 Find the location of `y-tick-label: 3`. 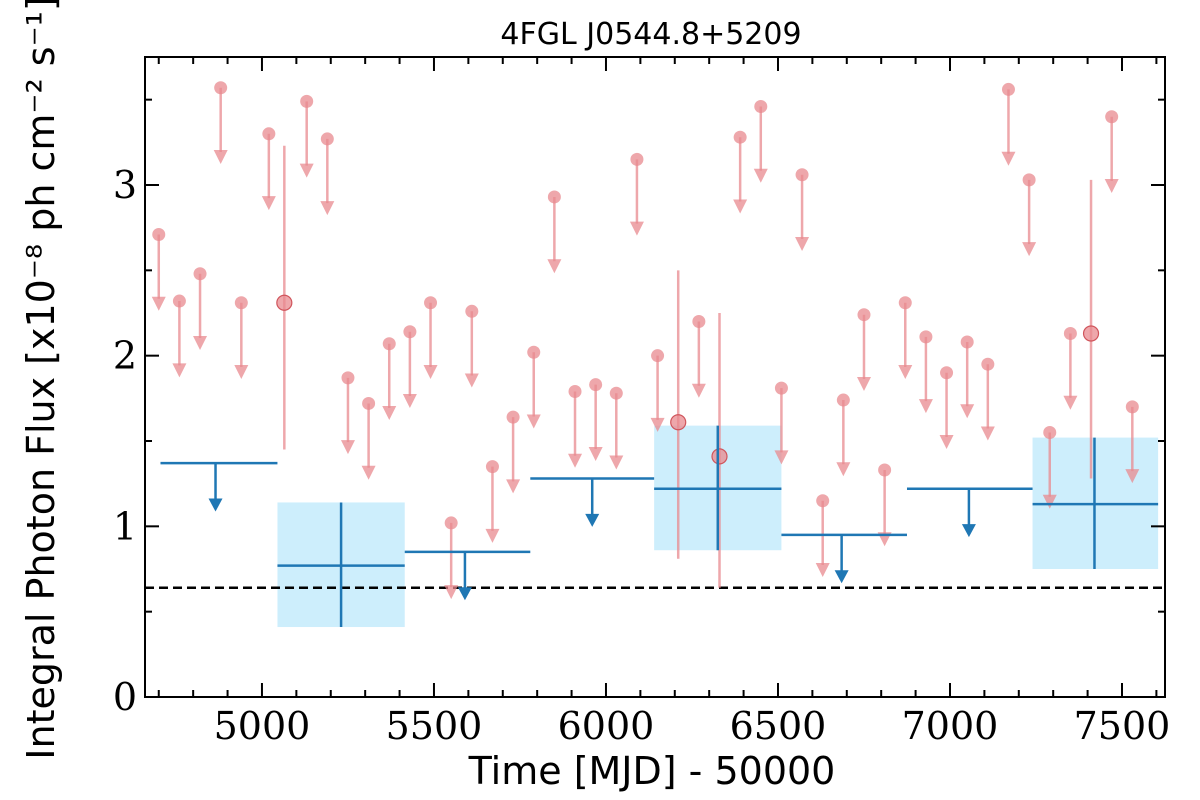

y-tick-label: 3 is located at coordinates (125, 185).